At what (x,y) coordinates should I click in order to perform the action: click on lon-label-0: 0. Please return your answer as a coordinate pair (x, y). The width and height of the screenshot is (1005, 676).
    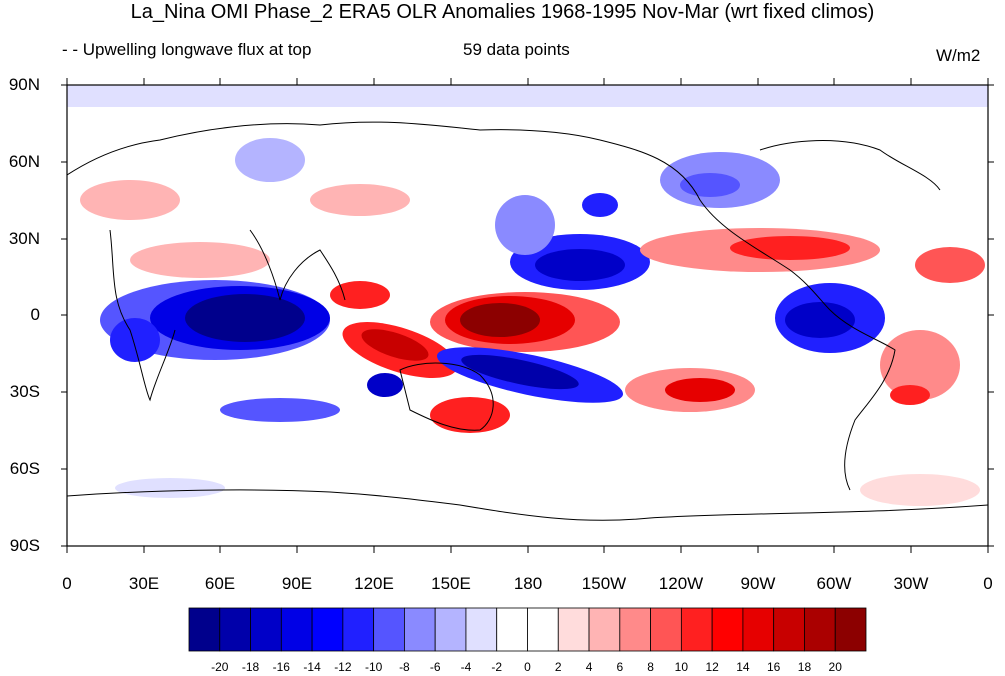
    Looking at the image, I should click on (67, 583).